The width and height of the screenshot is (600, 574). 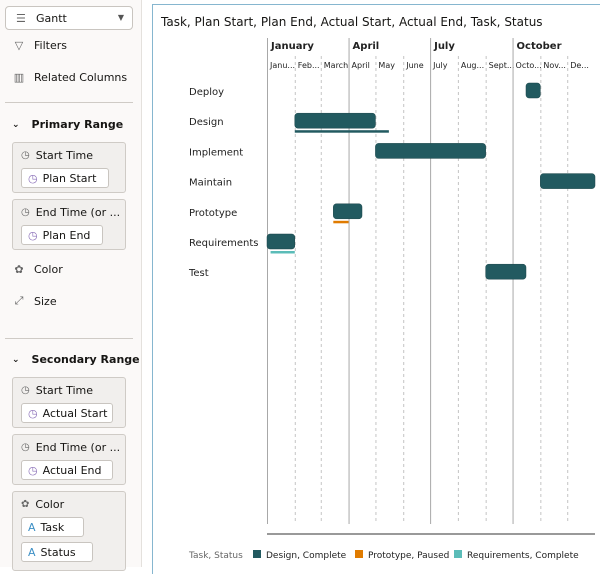 What do you see at coordinates (215, 556) in the screenshot?
I see `legend-title: Task, Status` at bounding box center [215, 556].